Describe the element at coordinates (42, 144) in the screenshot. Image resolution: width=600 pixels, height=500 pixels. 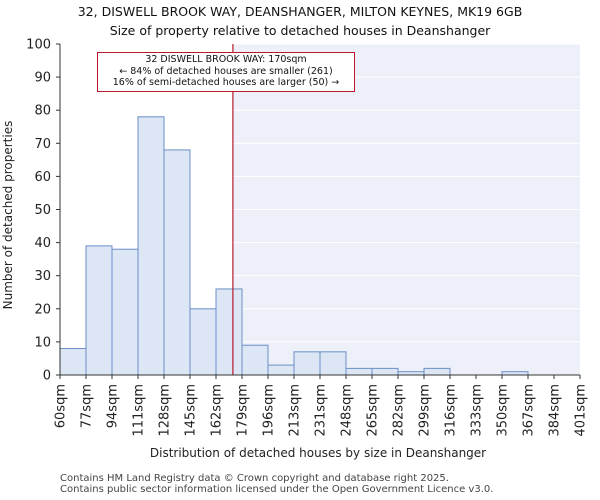
I see `y-tick-label: 70` at that location.